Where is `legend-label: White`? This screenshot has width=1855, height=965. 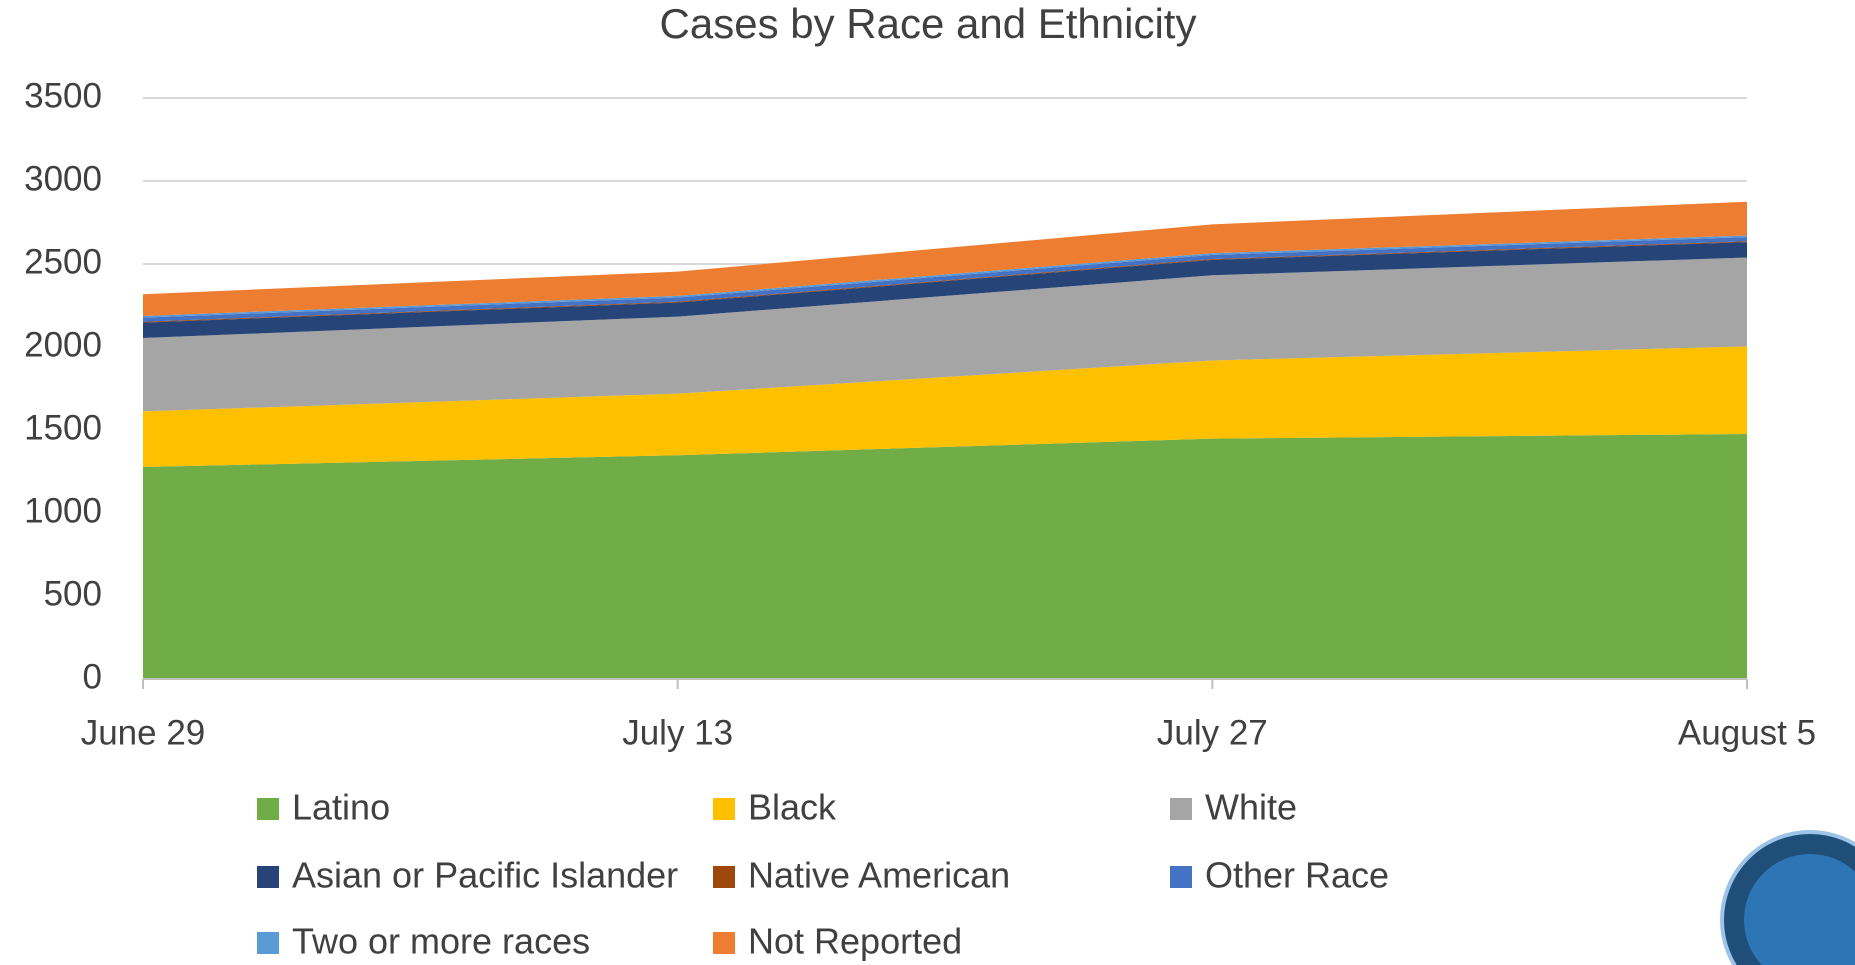
legend-label: White is located at coordinates (1251, 807).